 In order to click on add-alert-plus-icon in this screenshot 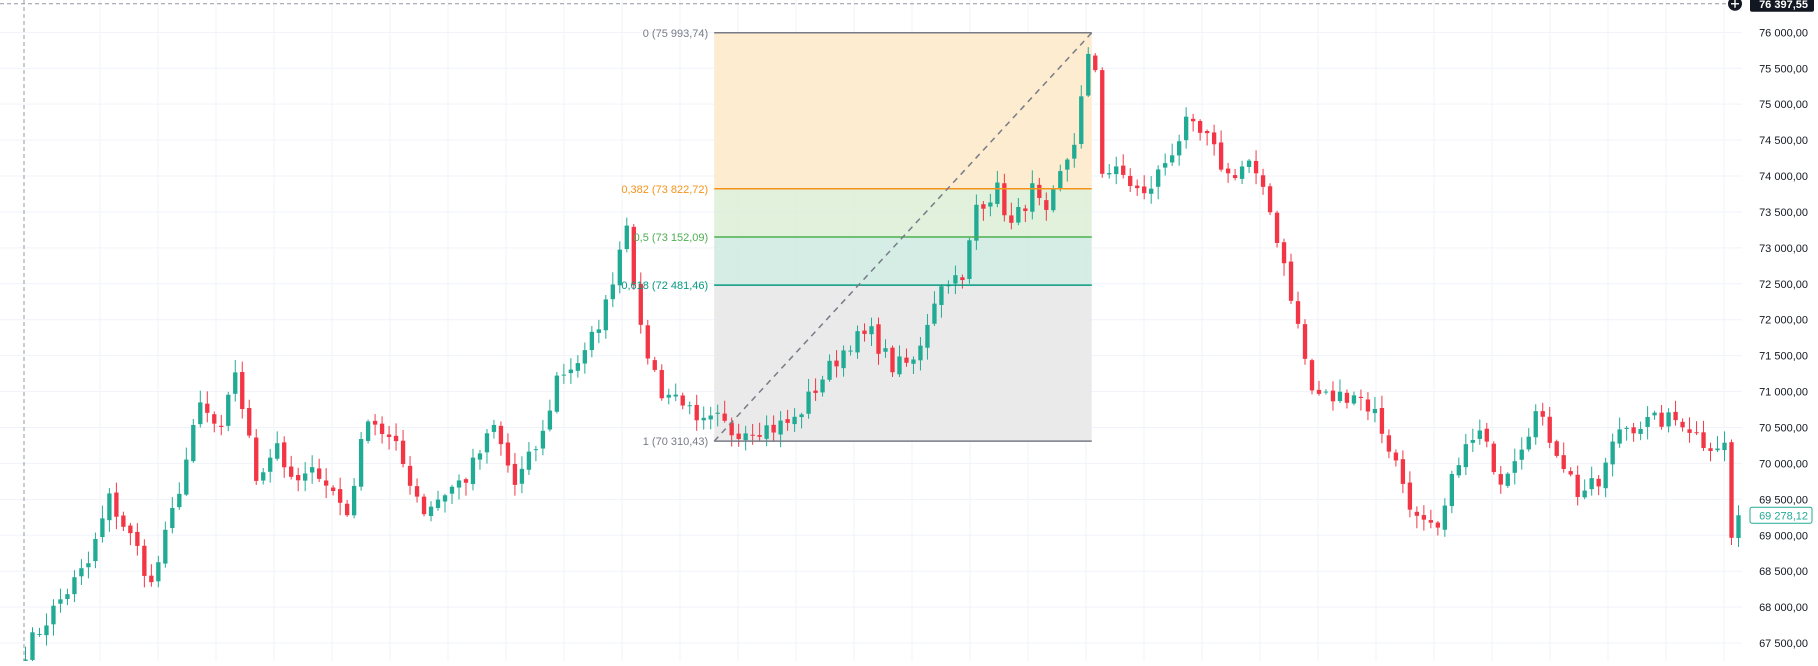, I will do `click(1735, 5)`.